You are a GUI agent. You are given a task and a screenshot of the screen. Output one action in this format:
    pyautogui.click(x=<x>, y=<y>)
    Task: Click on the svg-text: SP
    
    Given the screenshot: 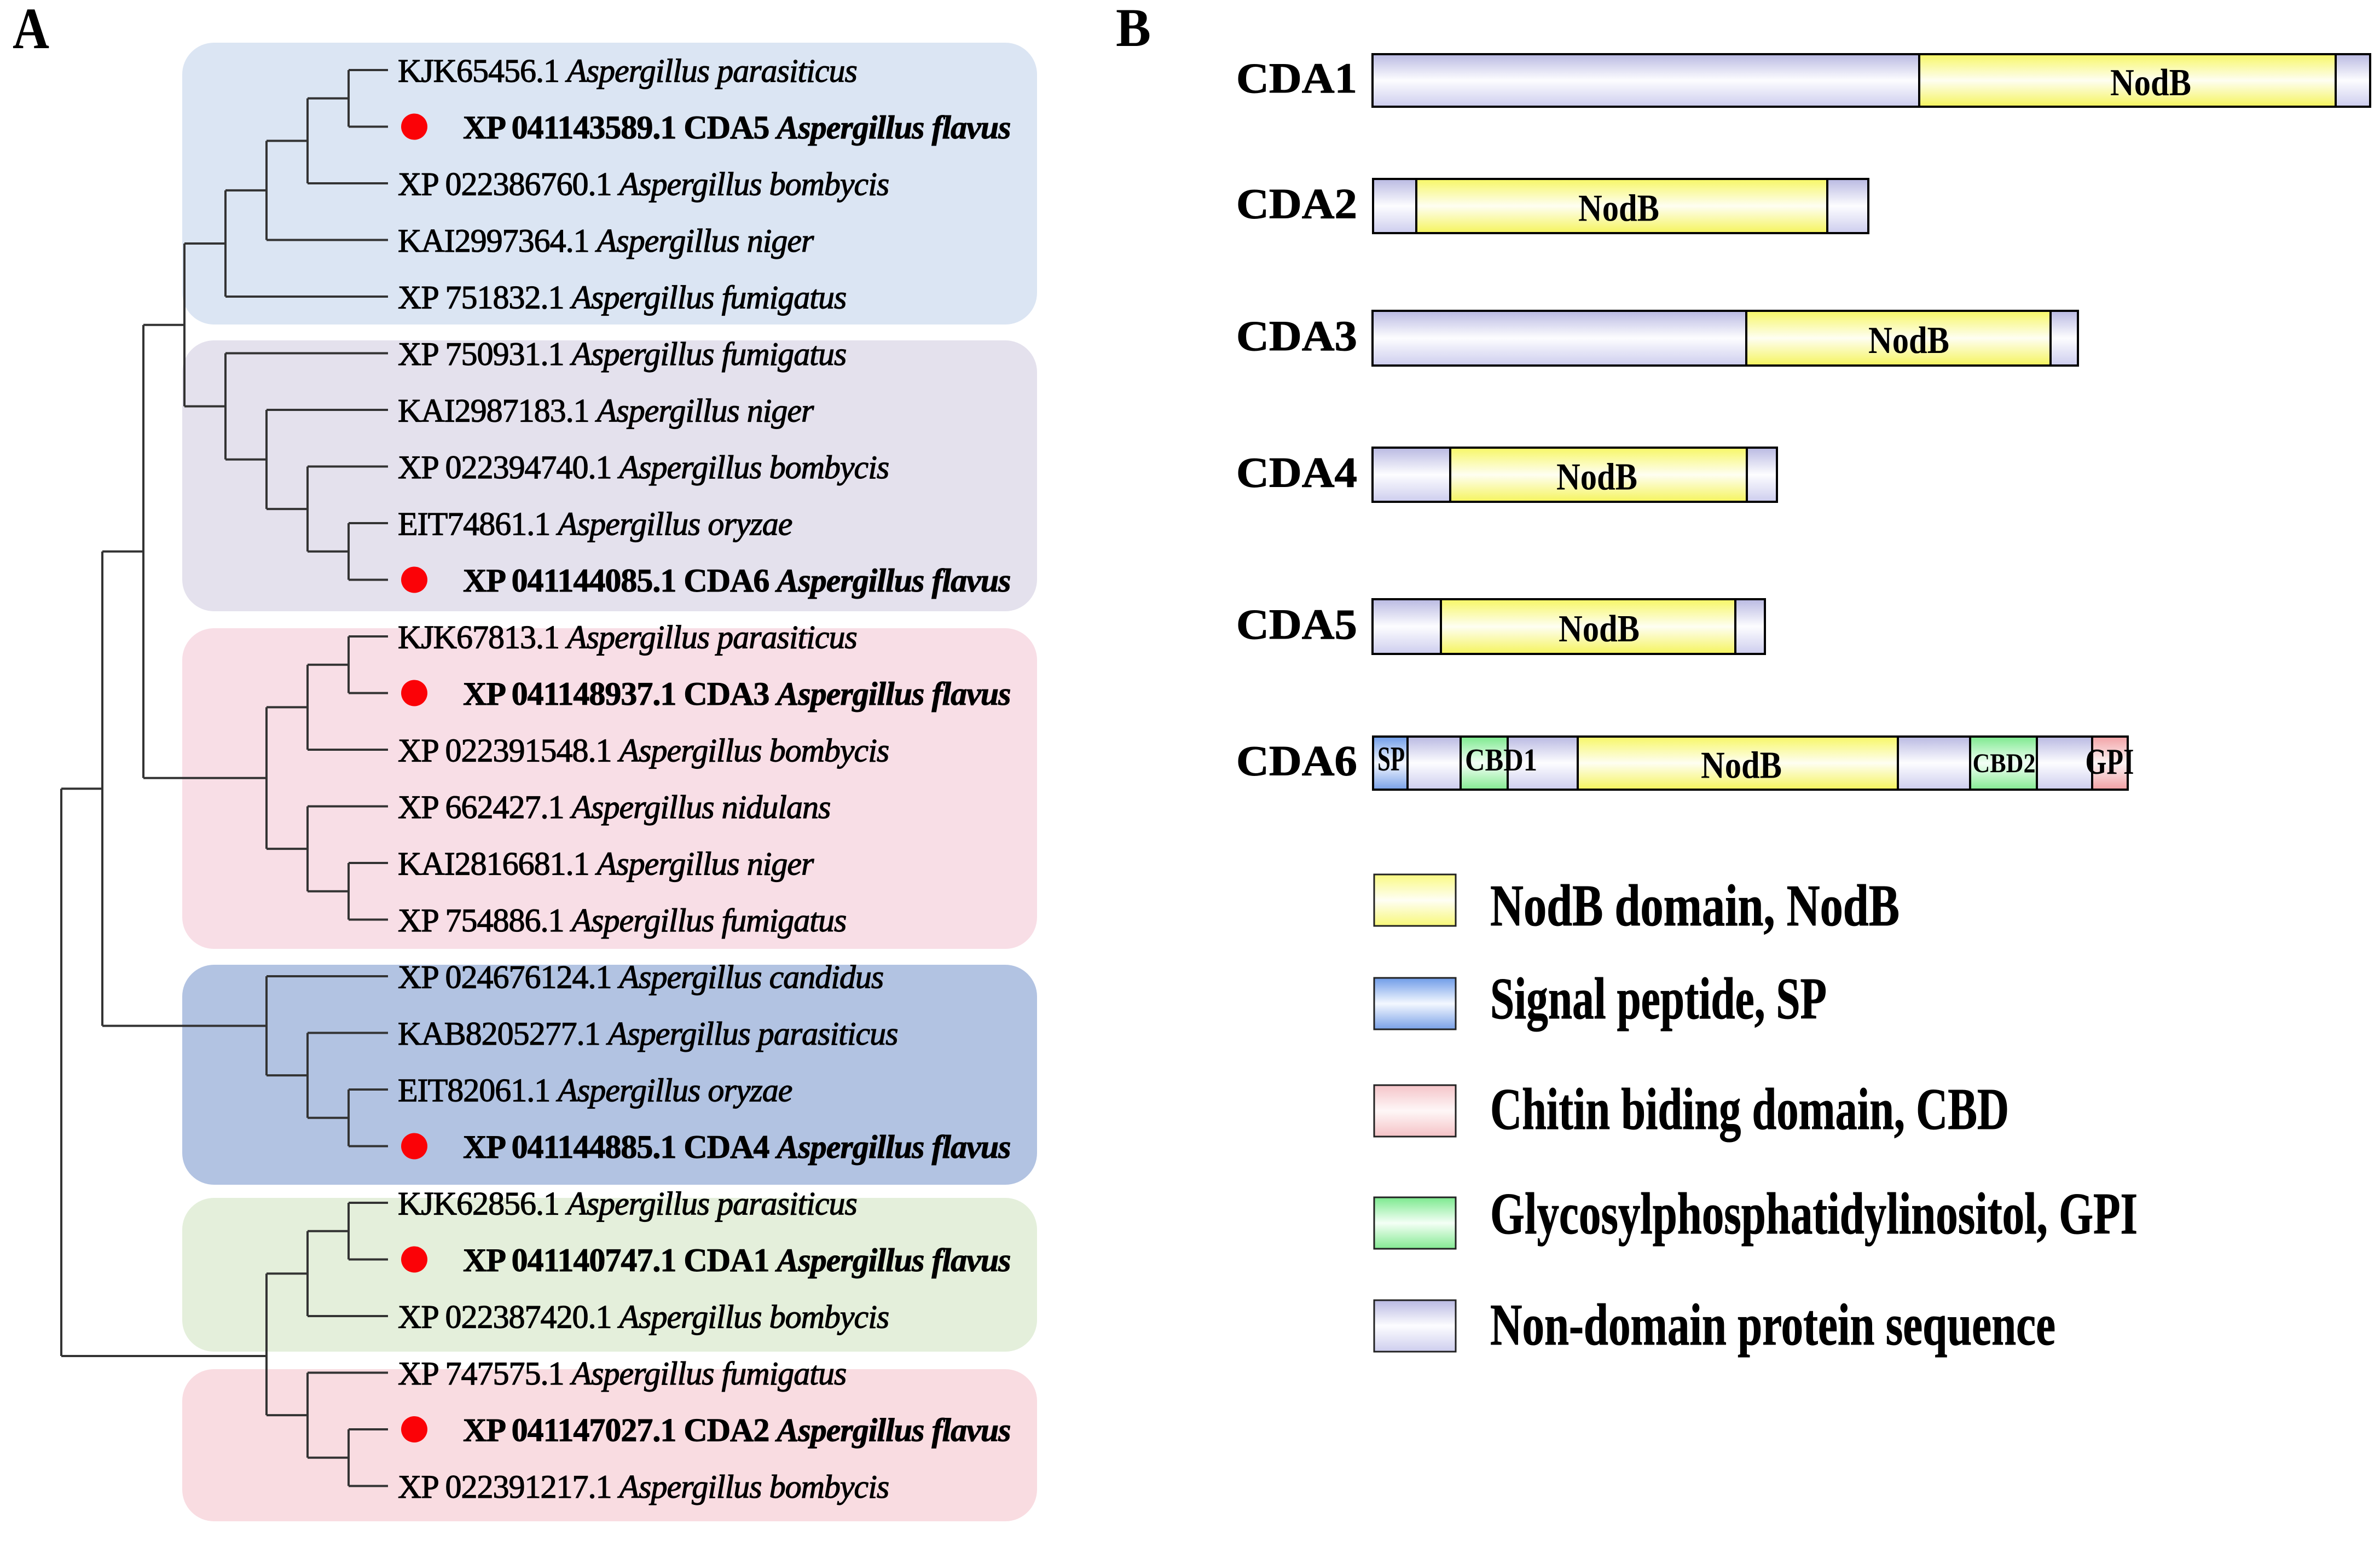 What is the action you would take?
    pyautogui.click(x=1391, y=759)
    